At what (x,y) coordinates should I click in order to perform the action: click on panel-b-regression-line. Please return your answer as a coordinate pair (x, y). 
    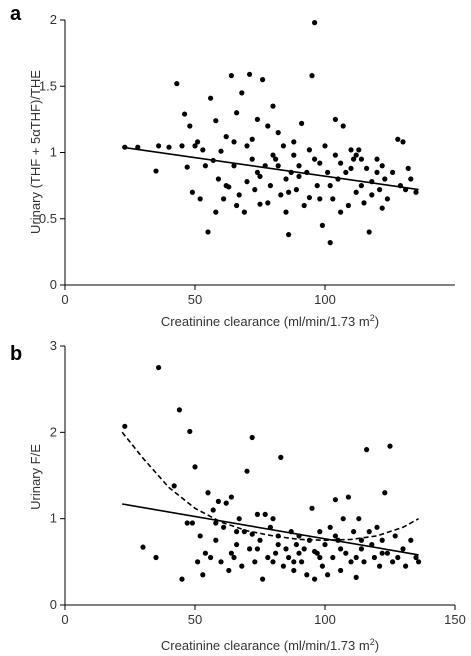
    Looking at the image, I should click on (270, 529).